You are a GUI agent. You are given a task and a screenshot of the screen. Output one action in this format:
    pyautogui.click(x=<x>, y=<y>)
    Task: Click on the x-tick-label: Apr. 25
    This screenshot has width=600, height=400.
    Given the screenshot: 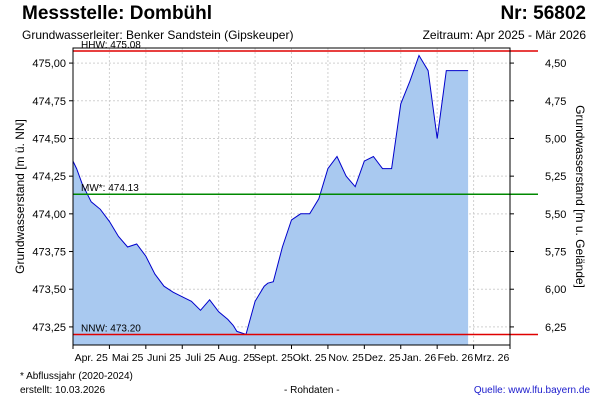 What is the action you would take?
    pyautogui.click(x=91, y=358)
    